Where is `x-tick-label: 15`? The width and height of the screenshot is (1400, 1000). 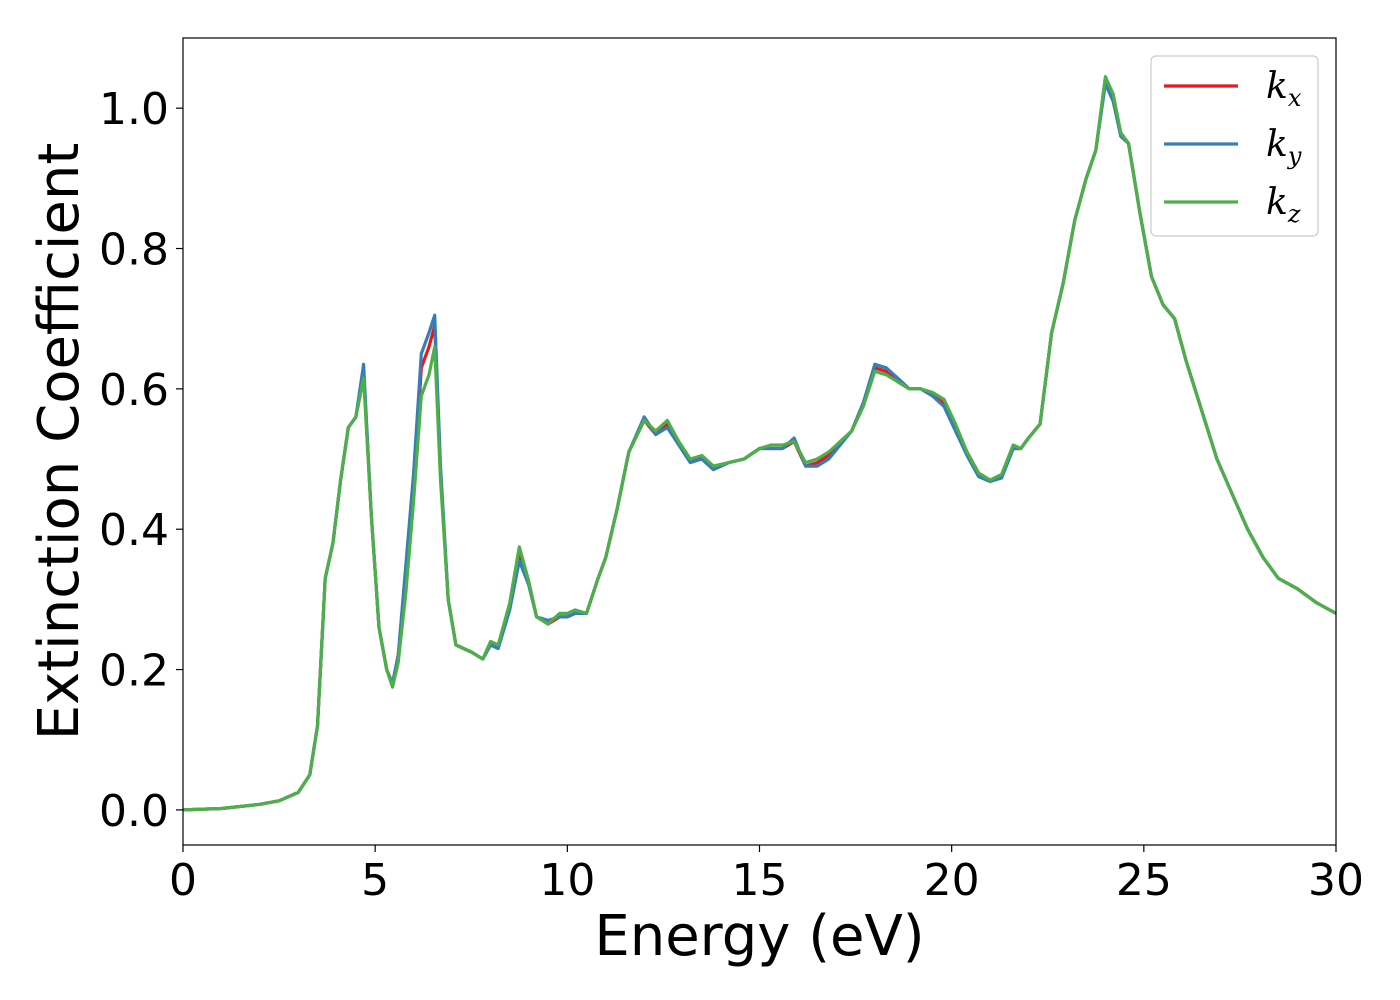
x-tick-label: 15 is located at coordinates (760, 880).